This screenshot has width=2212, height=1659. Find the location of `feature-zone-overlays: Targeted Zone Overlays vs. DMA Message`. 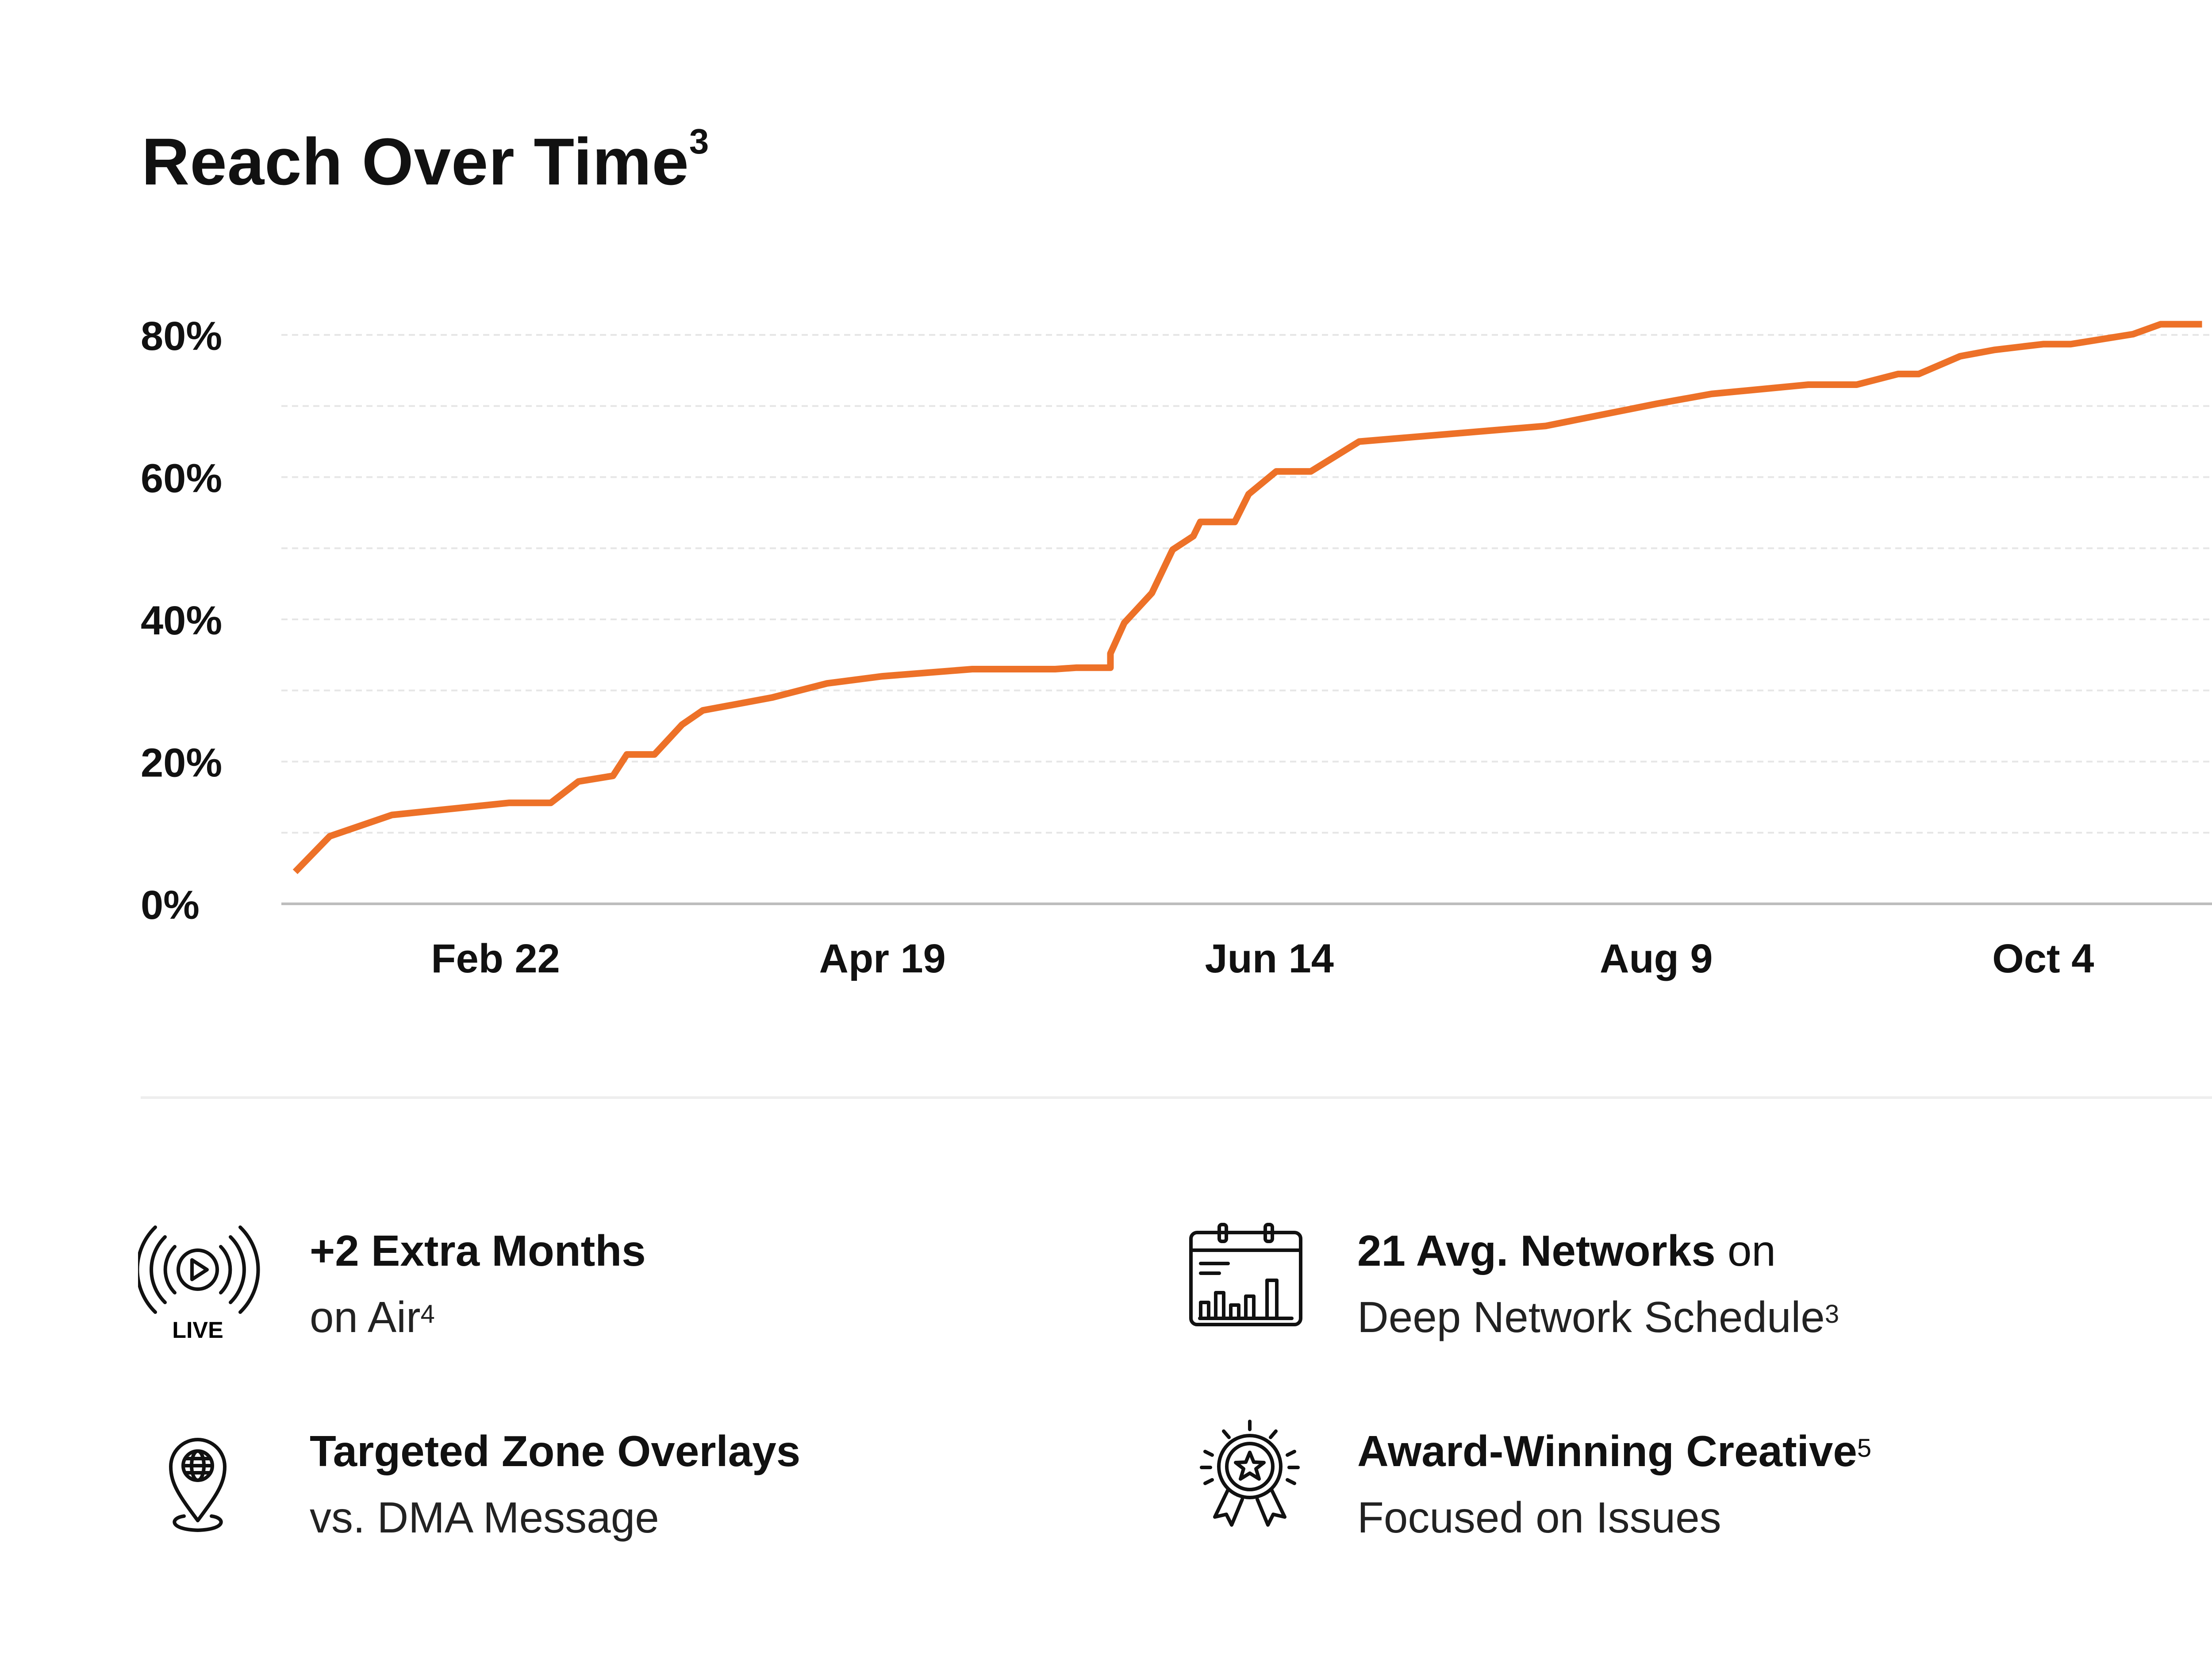

feature-zone-overlays: Targeted Zone Overlays vs. DMA Message is located at coordinates (603, 1502).